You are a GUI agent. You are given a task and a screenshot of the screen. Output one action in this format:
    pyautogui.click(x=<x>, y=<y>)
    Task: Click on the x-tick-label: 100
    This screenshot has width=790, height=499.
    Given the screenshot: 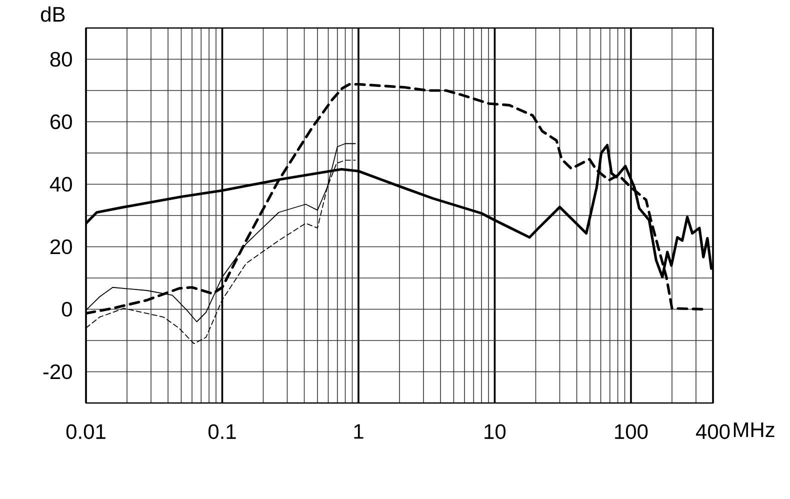 What is the action you would take?
    pyautogui.click(x=631, y=432)
    